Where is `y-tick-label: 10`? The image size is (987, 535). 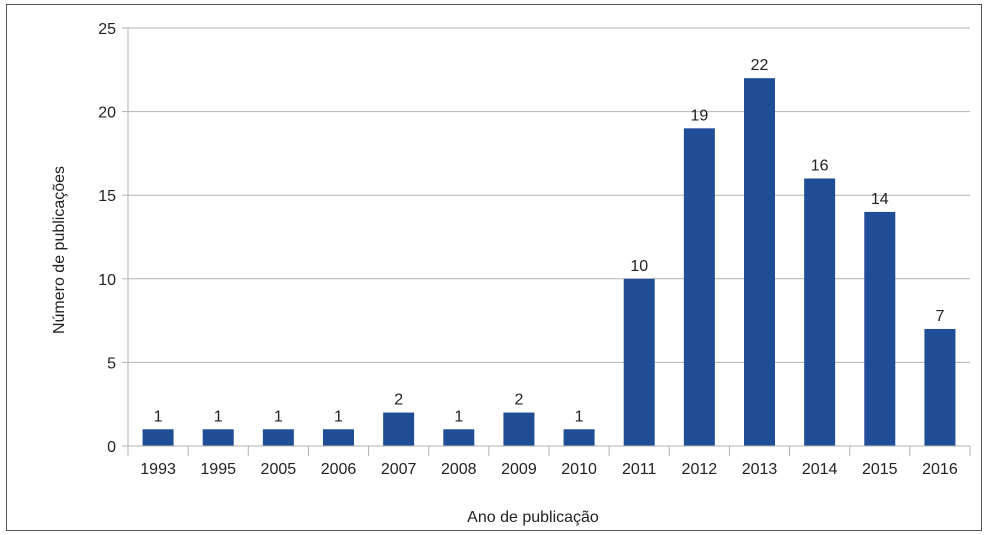 y-tick-label: 10 is located at coordinates (107, 280).